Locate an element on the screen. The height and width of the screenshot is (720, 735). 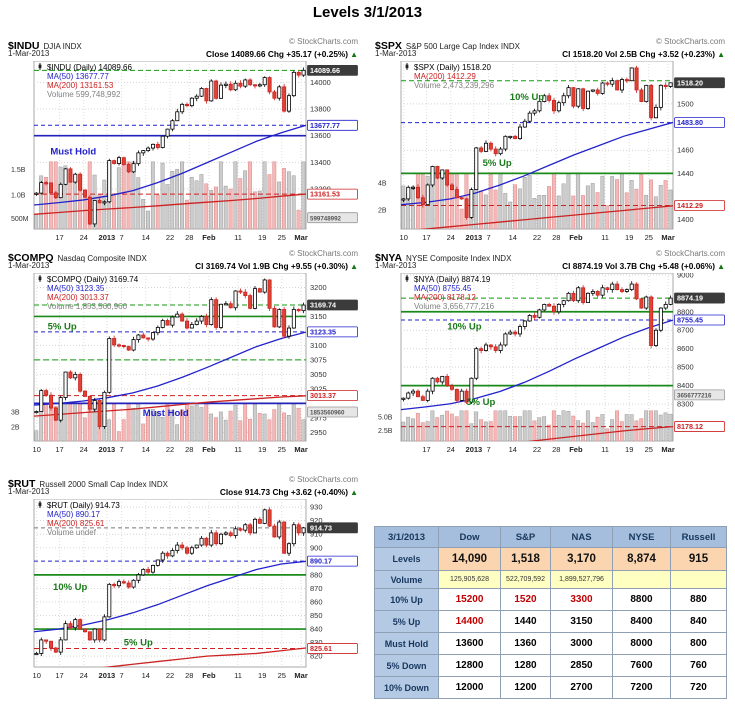
y-axis-tick: 8300 is located at coordinates (685, 404).